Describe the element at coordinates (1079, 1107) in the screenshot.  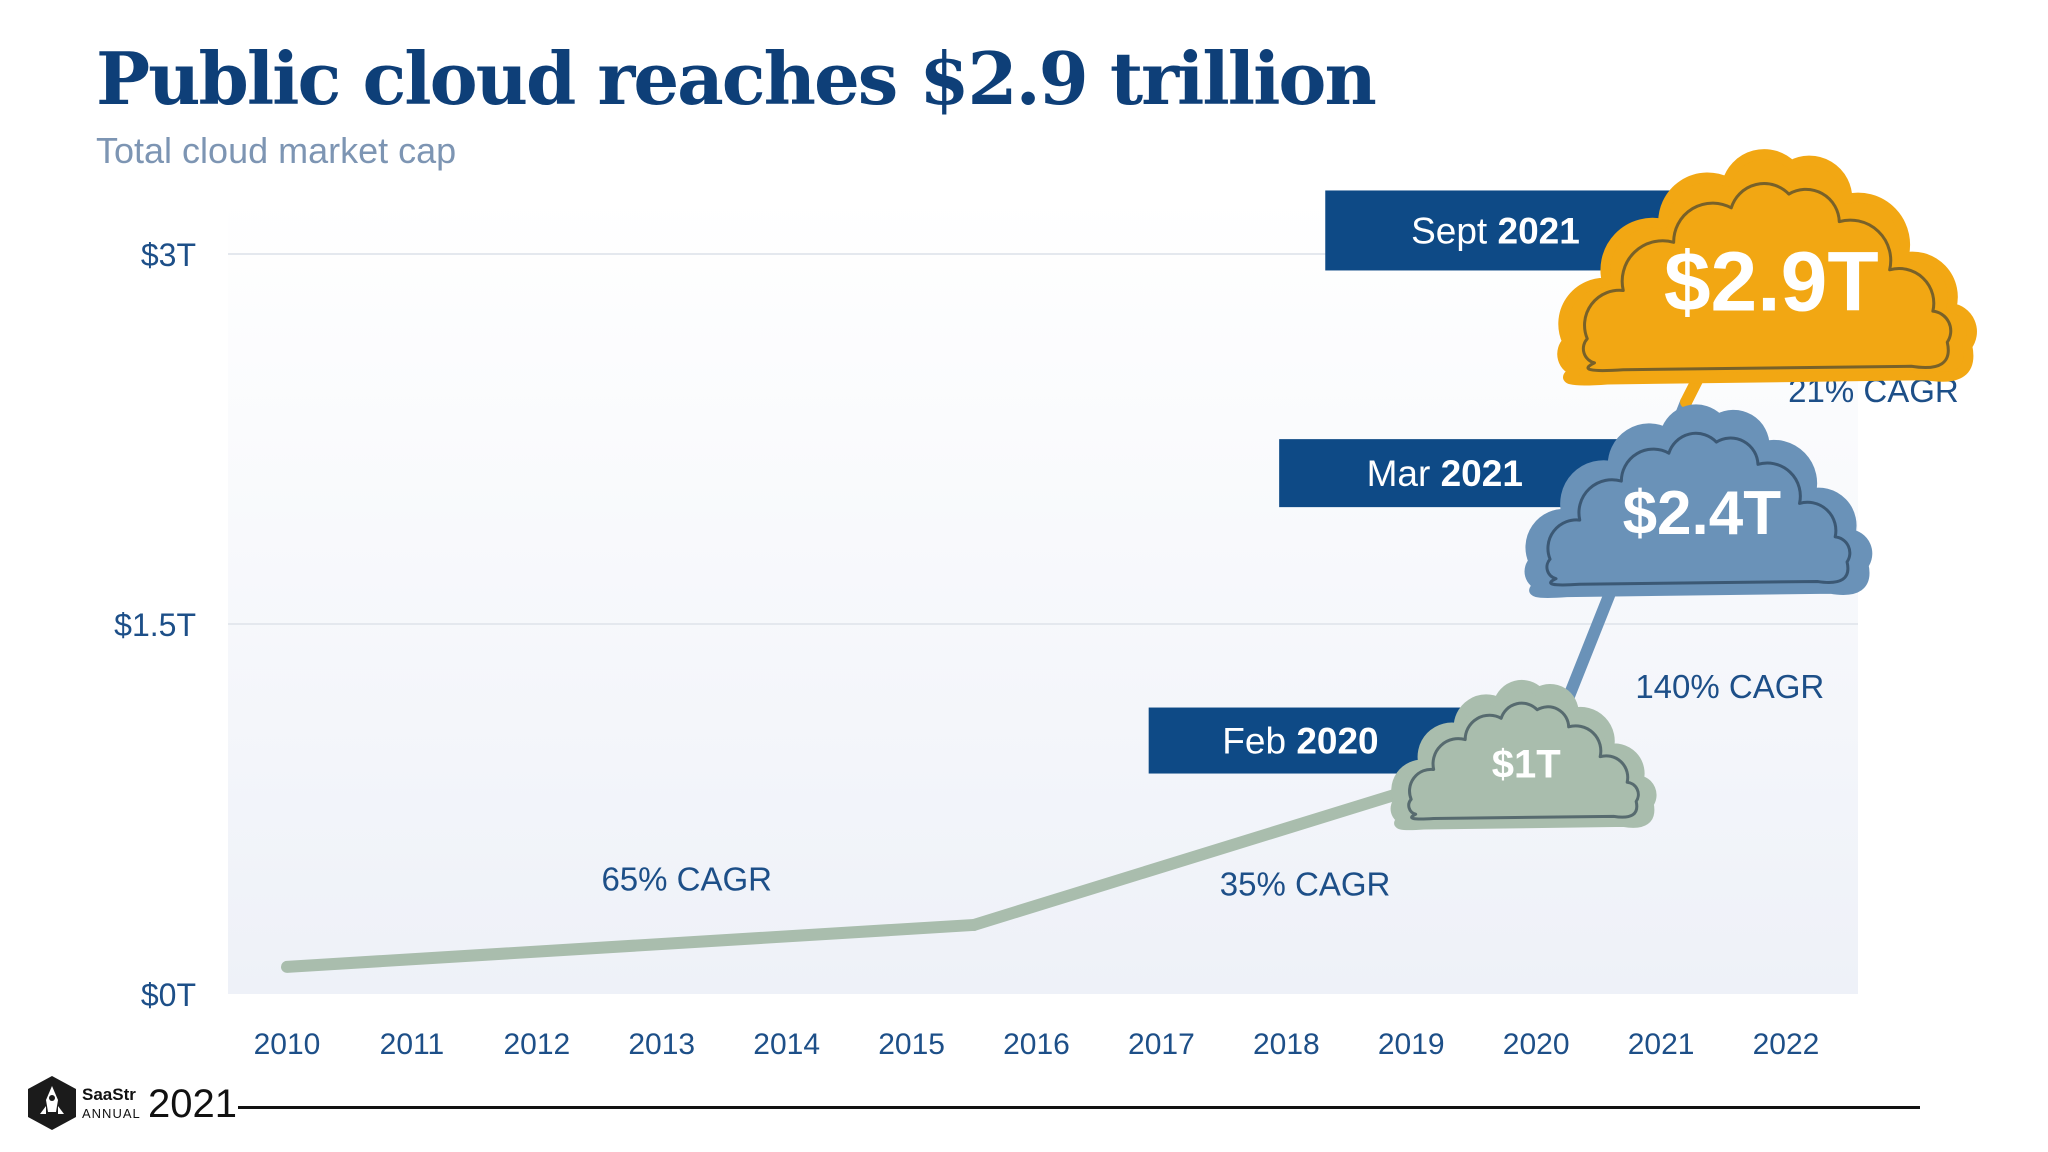
I see `footer-divider` at that location.